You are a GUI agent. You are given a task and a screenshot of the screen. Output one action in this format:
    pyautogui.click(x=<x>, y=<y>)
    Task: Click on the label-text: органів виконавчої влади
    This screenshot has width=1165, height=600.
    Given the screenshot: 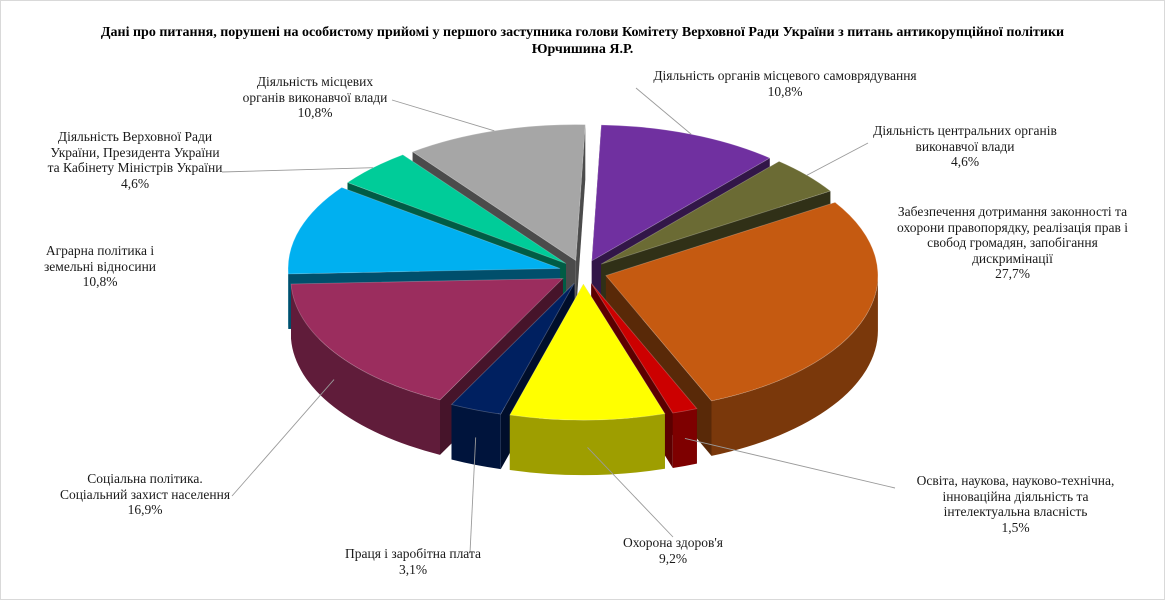 What is the action you would take?
    pyautogui.click(x=315, y=97)
    